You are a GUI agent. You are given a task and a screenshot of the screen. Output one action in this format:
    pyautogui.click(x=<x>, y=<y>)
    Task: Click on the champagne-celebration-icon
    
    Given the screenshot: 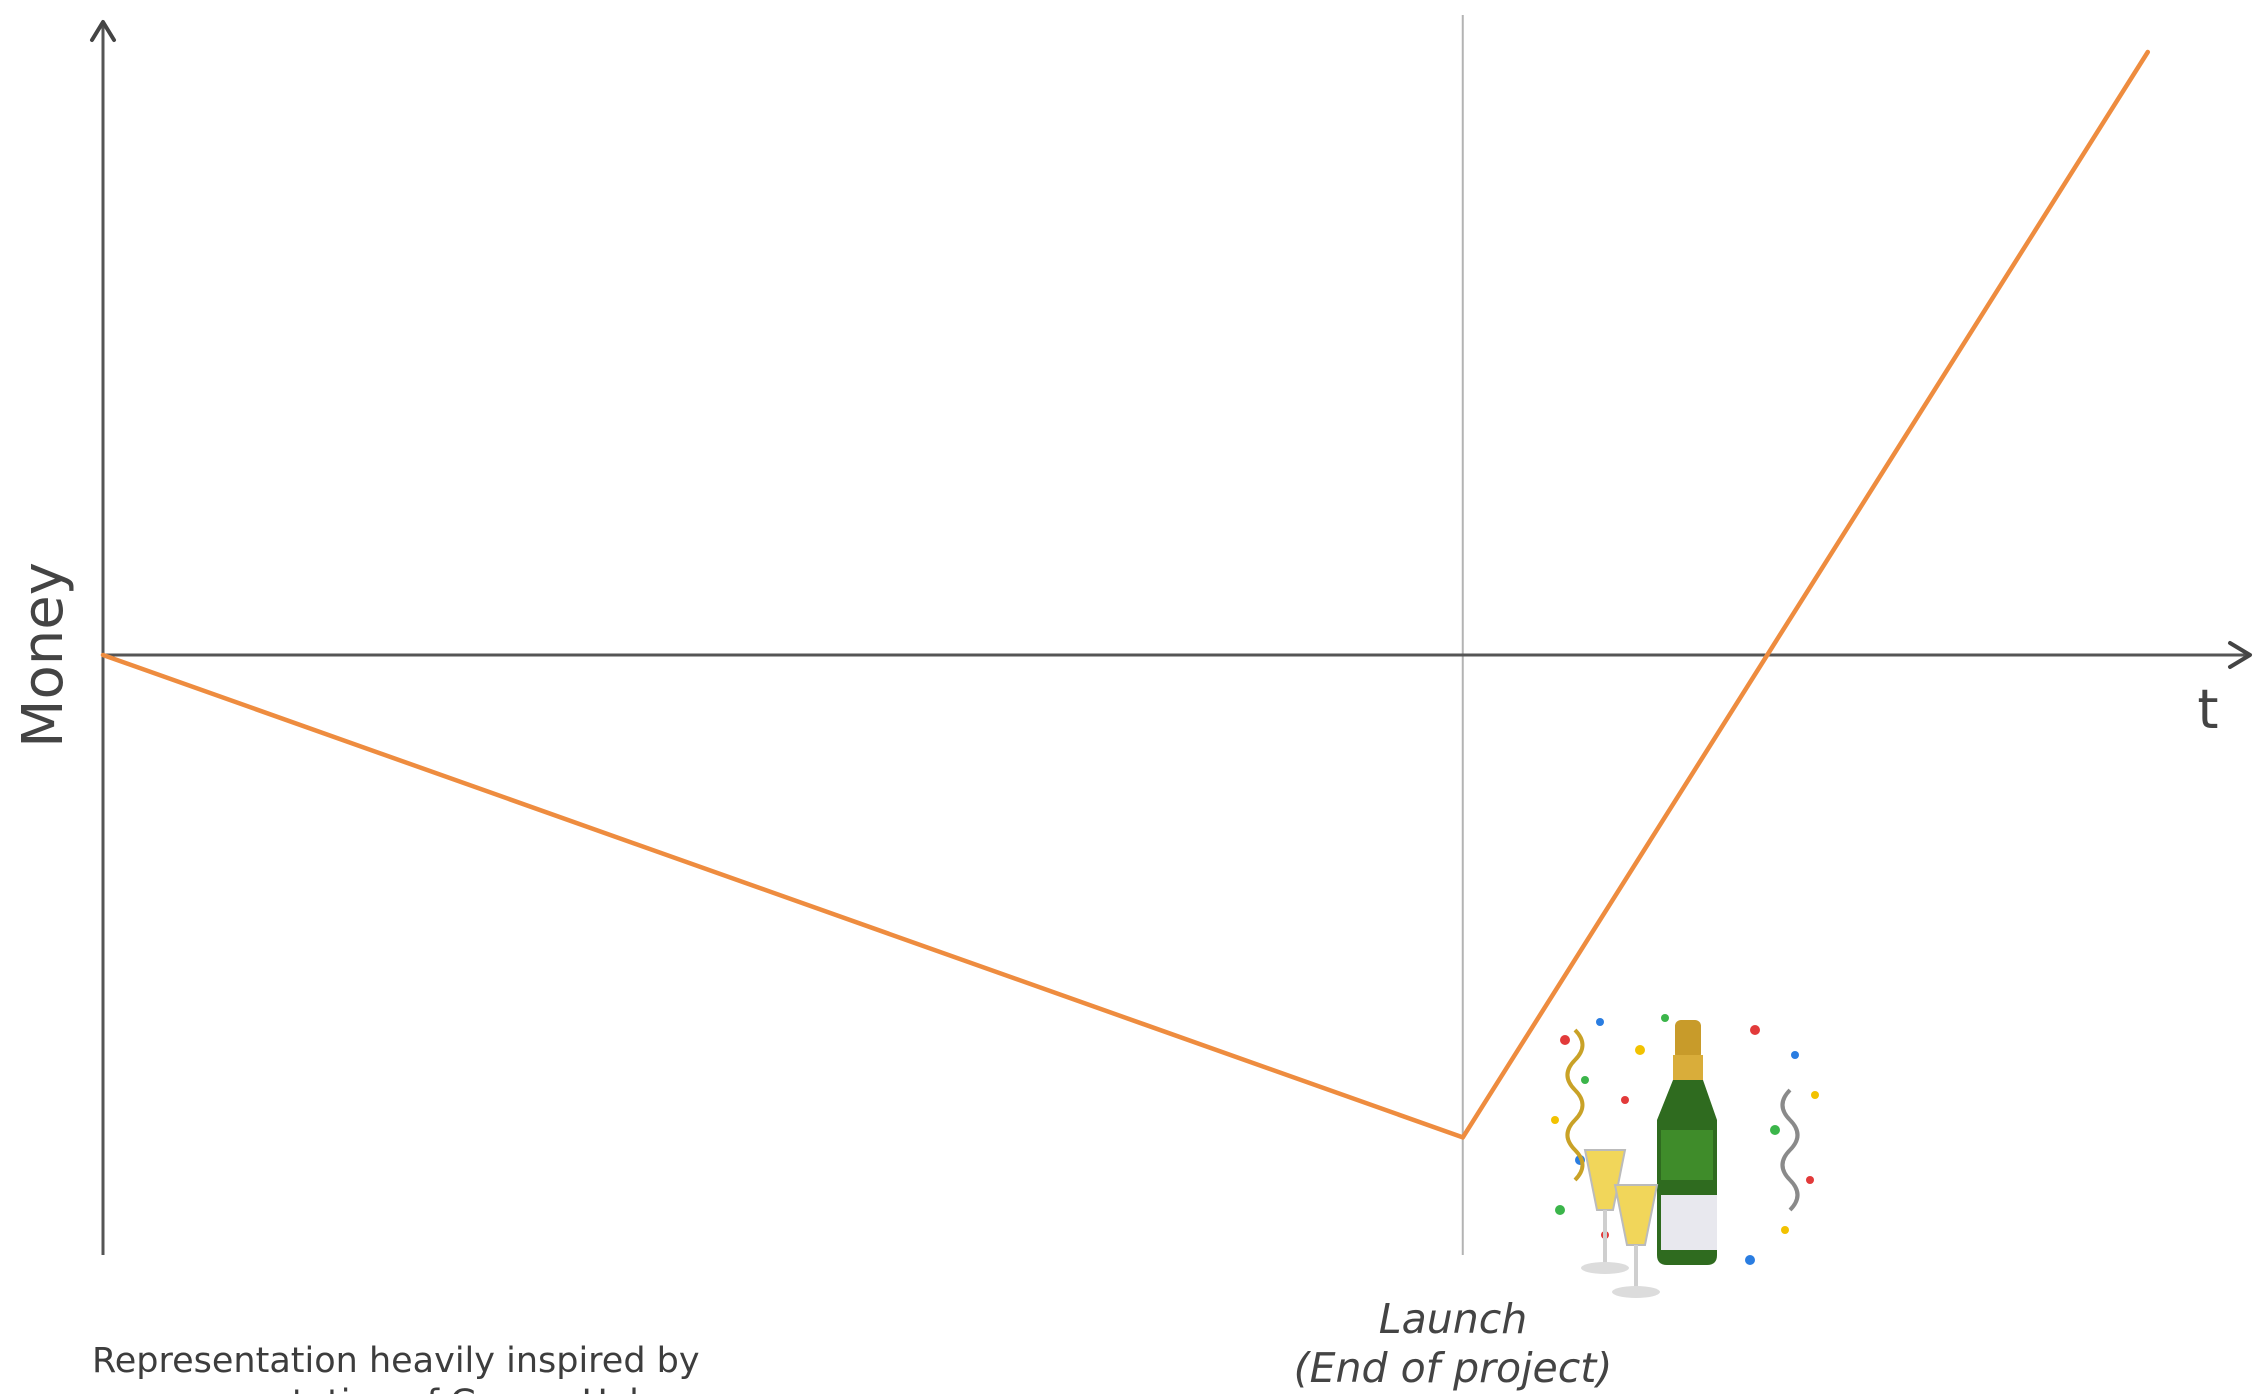 What is the action you would take?
    pyautogui.click(x=1685, y=1156)
    